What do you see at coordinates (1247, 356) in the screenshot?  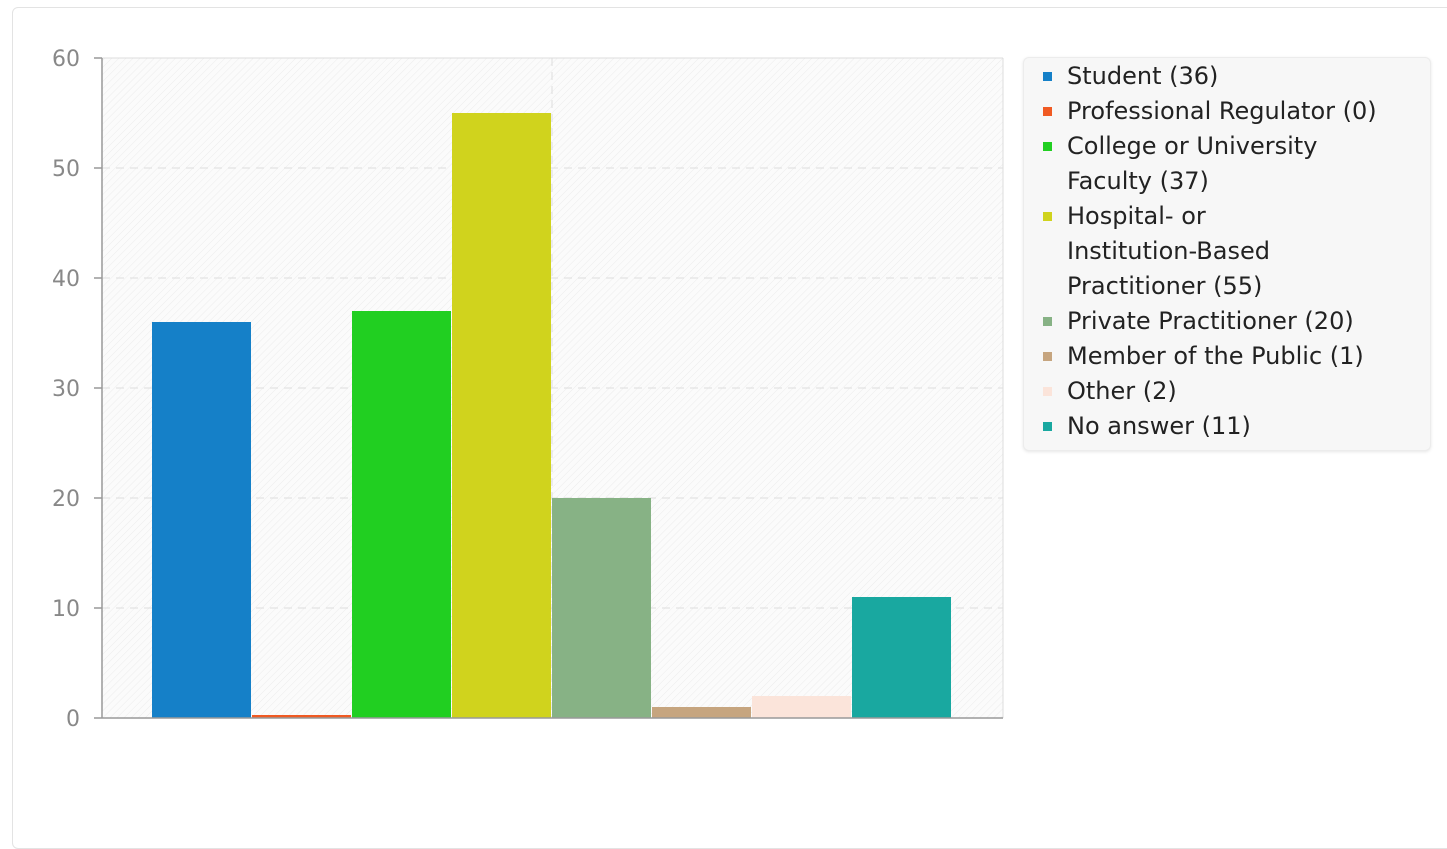 I see `legend-label: Member of the Public (1)` at bounding box center [1247, 356].